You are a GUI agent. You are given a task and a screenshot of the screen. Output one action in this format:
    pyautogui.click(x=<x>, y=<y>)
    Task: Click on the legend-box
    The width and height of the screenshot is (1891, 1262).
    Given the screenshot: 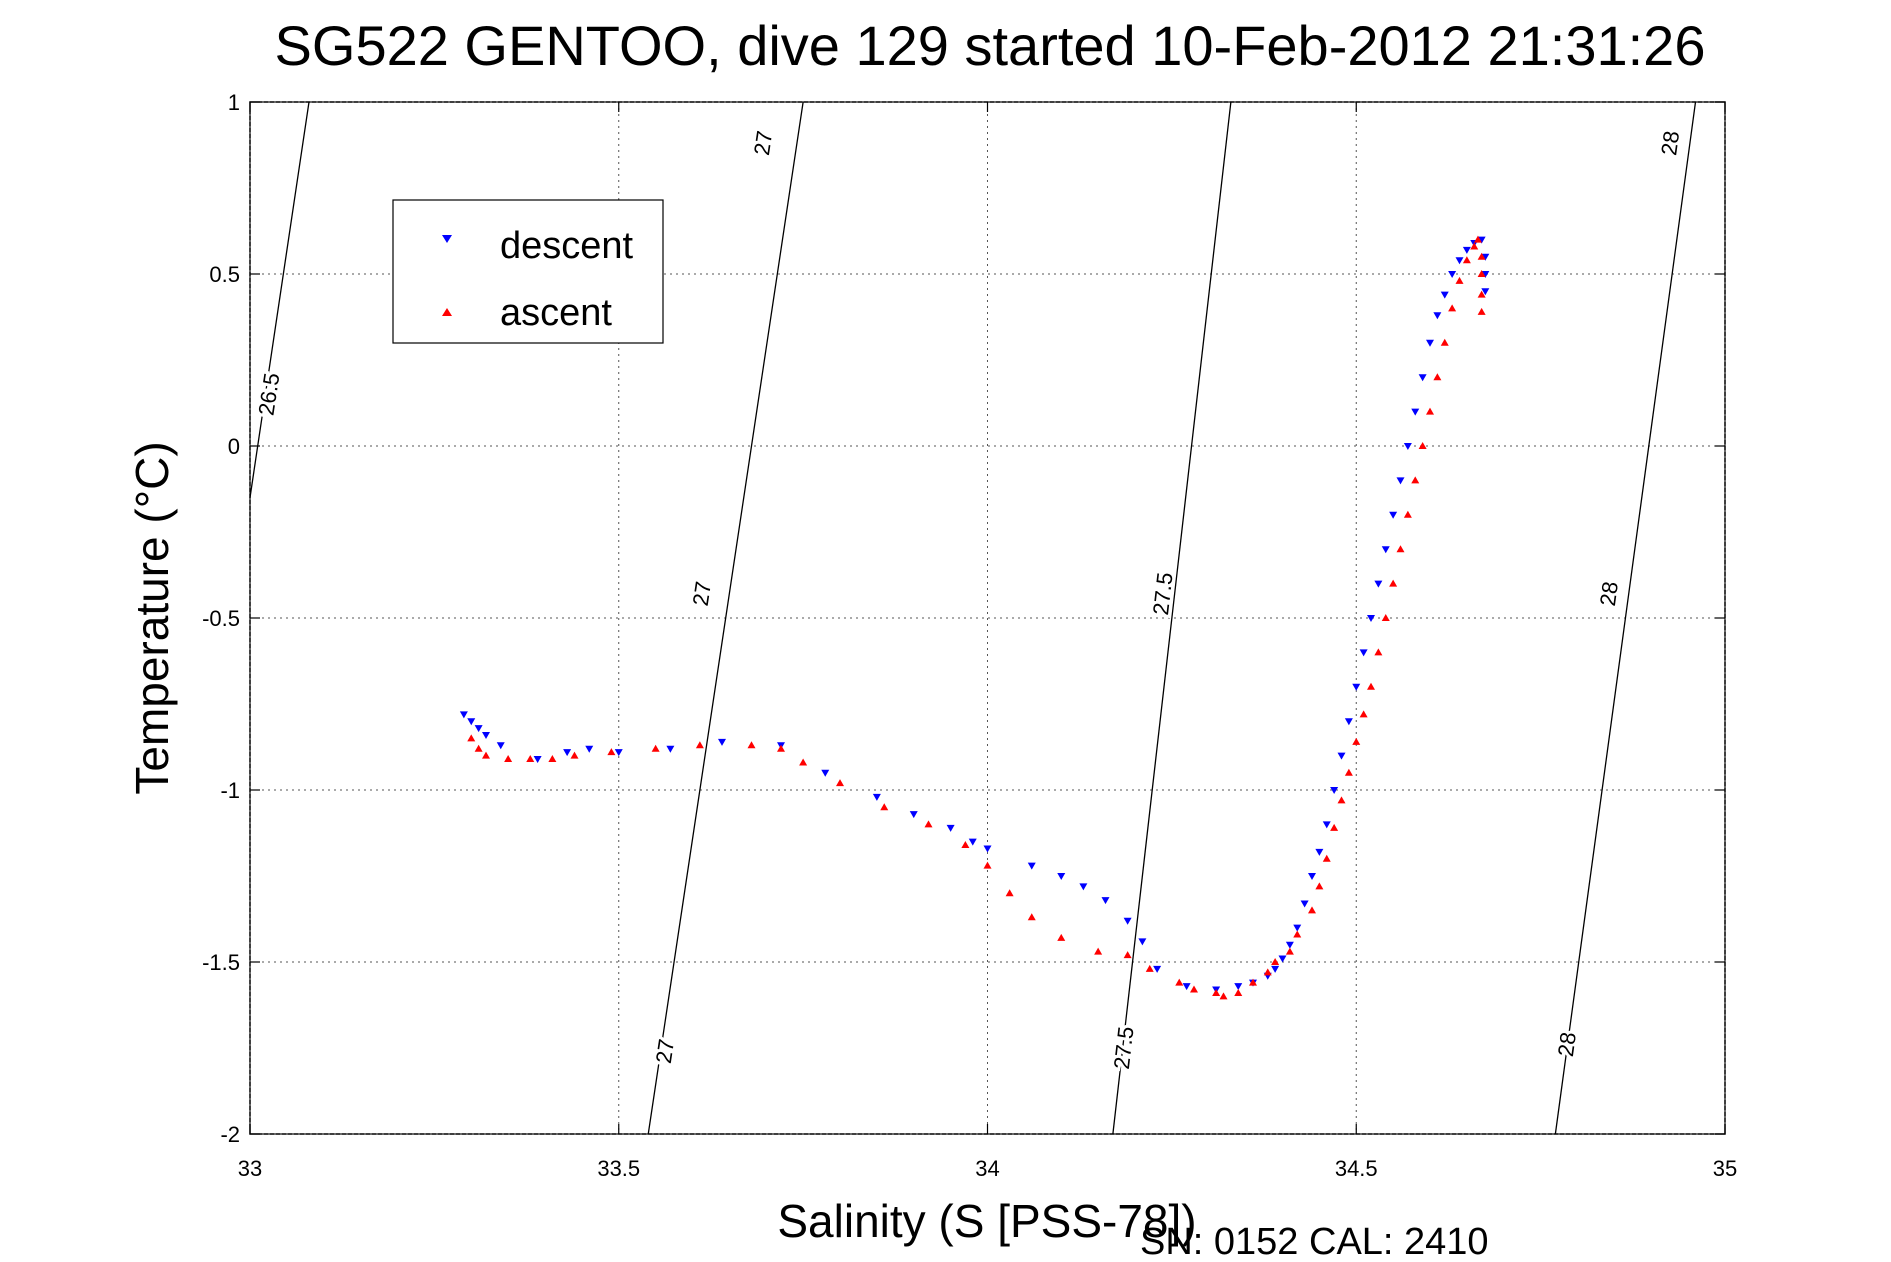 What is the action you would take?
    pyautogui.click(x=528, y=271)
    